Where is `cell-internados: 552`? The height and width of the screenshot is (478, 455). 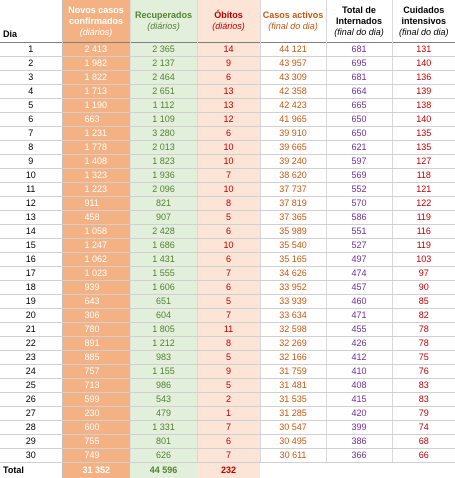 cell-internados: 552 is located at coordinates (359, 190).